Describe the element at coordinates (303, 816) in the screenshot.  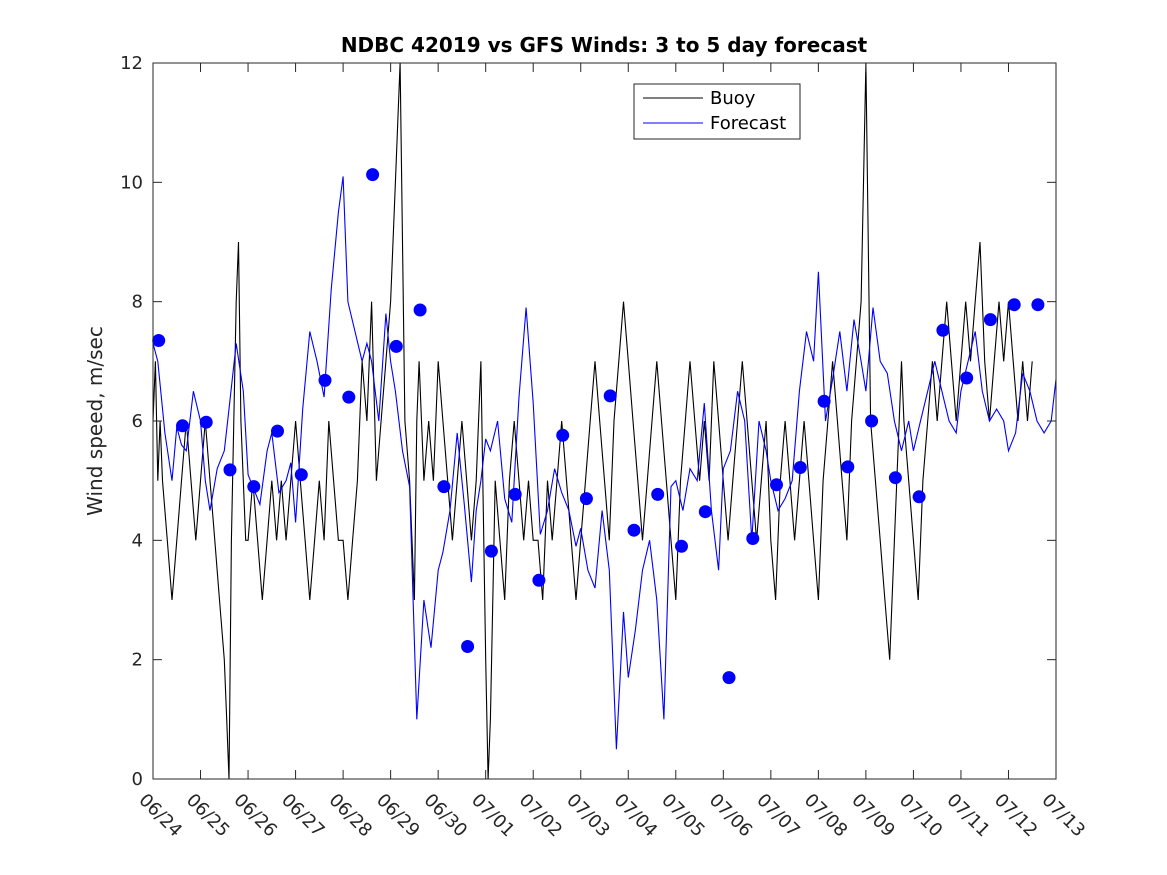
I see `x-tick-label: 06/27` at that location.